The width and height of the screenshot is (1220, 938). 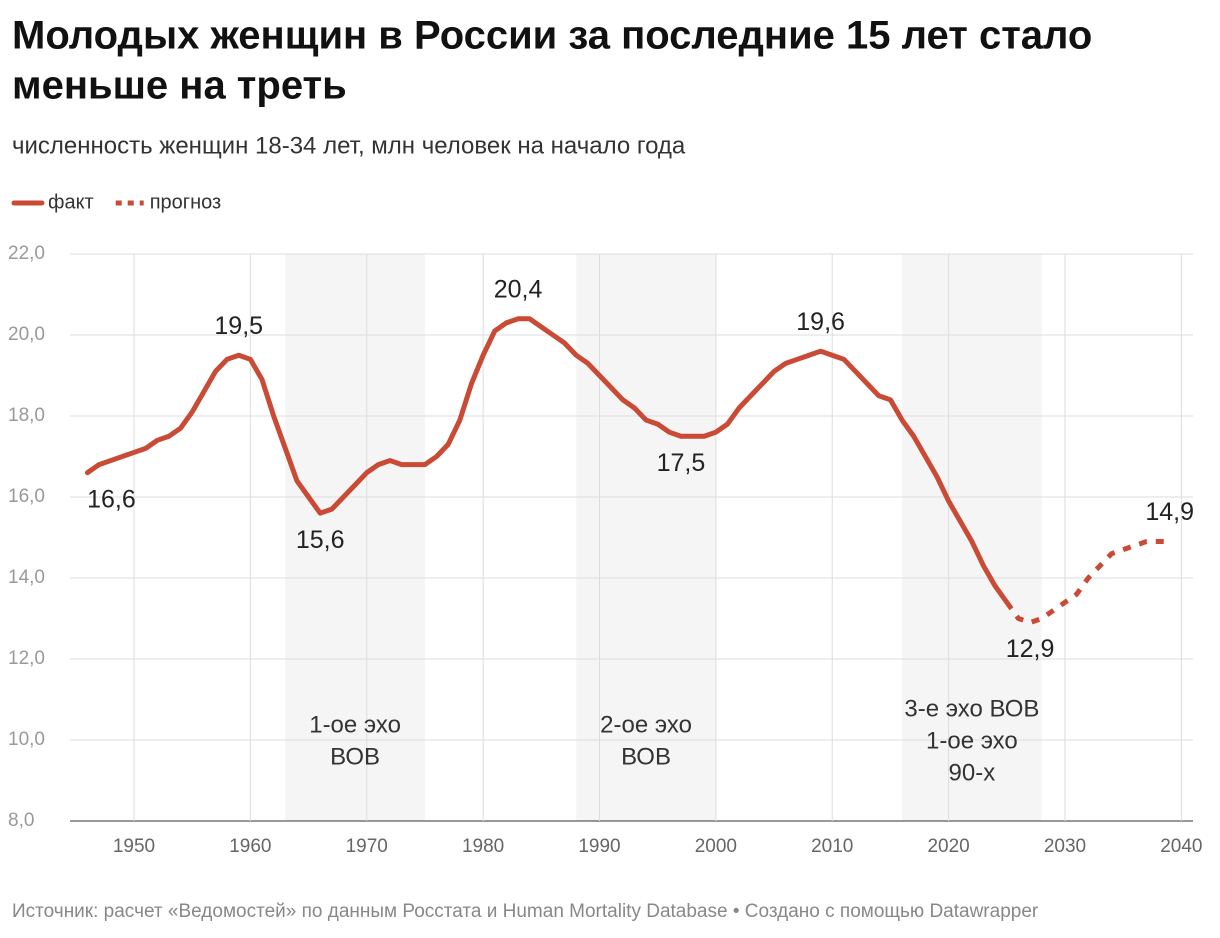 I want to click on legend-label: прогноз, so click(x=185, y=202).